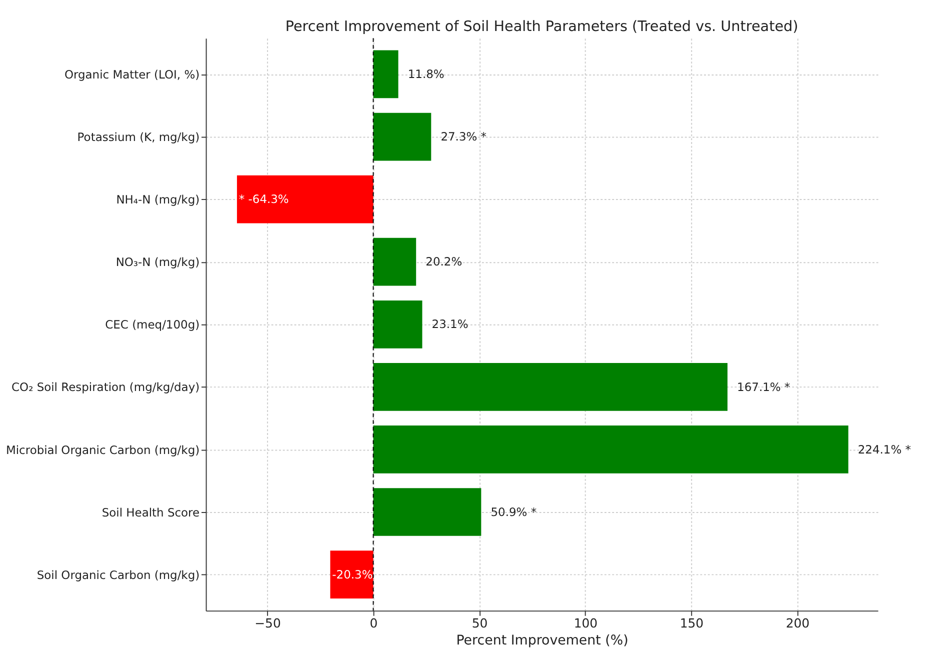  Describe the element at coordinates (152, 325) in the screenshot. I see `y-tick-label: CEC (meq/100g)` at that location.